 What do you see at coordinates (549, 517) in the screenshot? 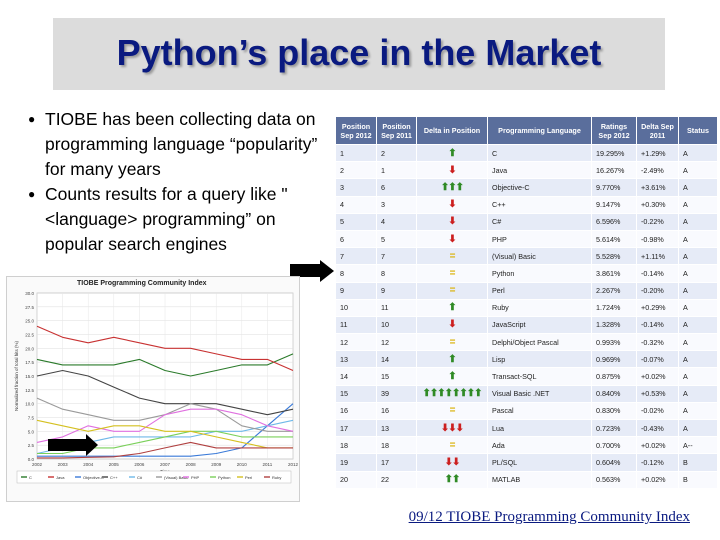
I see `tiobe-index-link: 09/12 TIOBE Programming Community Index` at bounding box center [549, 517].